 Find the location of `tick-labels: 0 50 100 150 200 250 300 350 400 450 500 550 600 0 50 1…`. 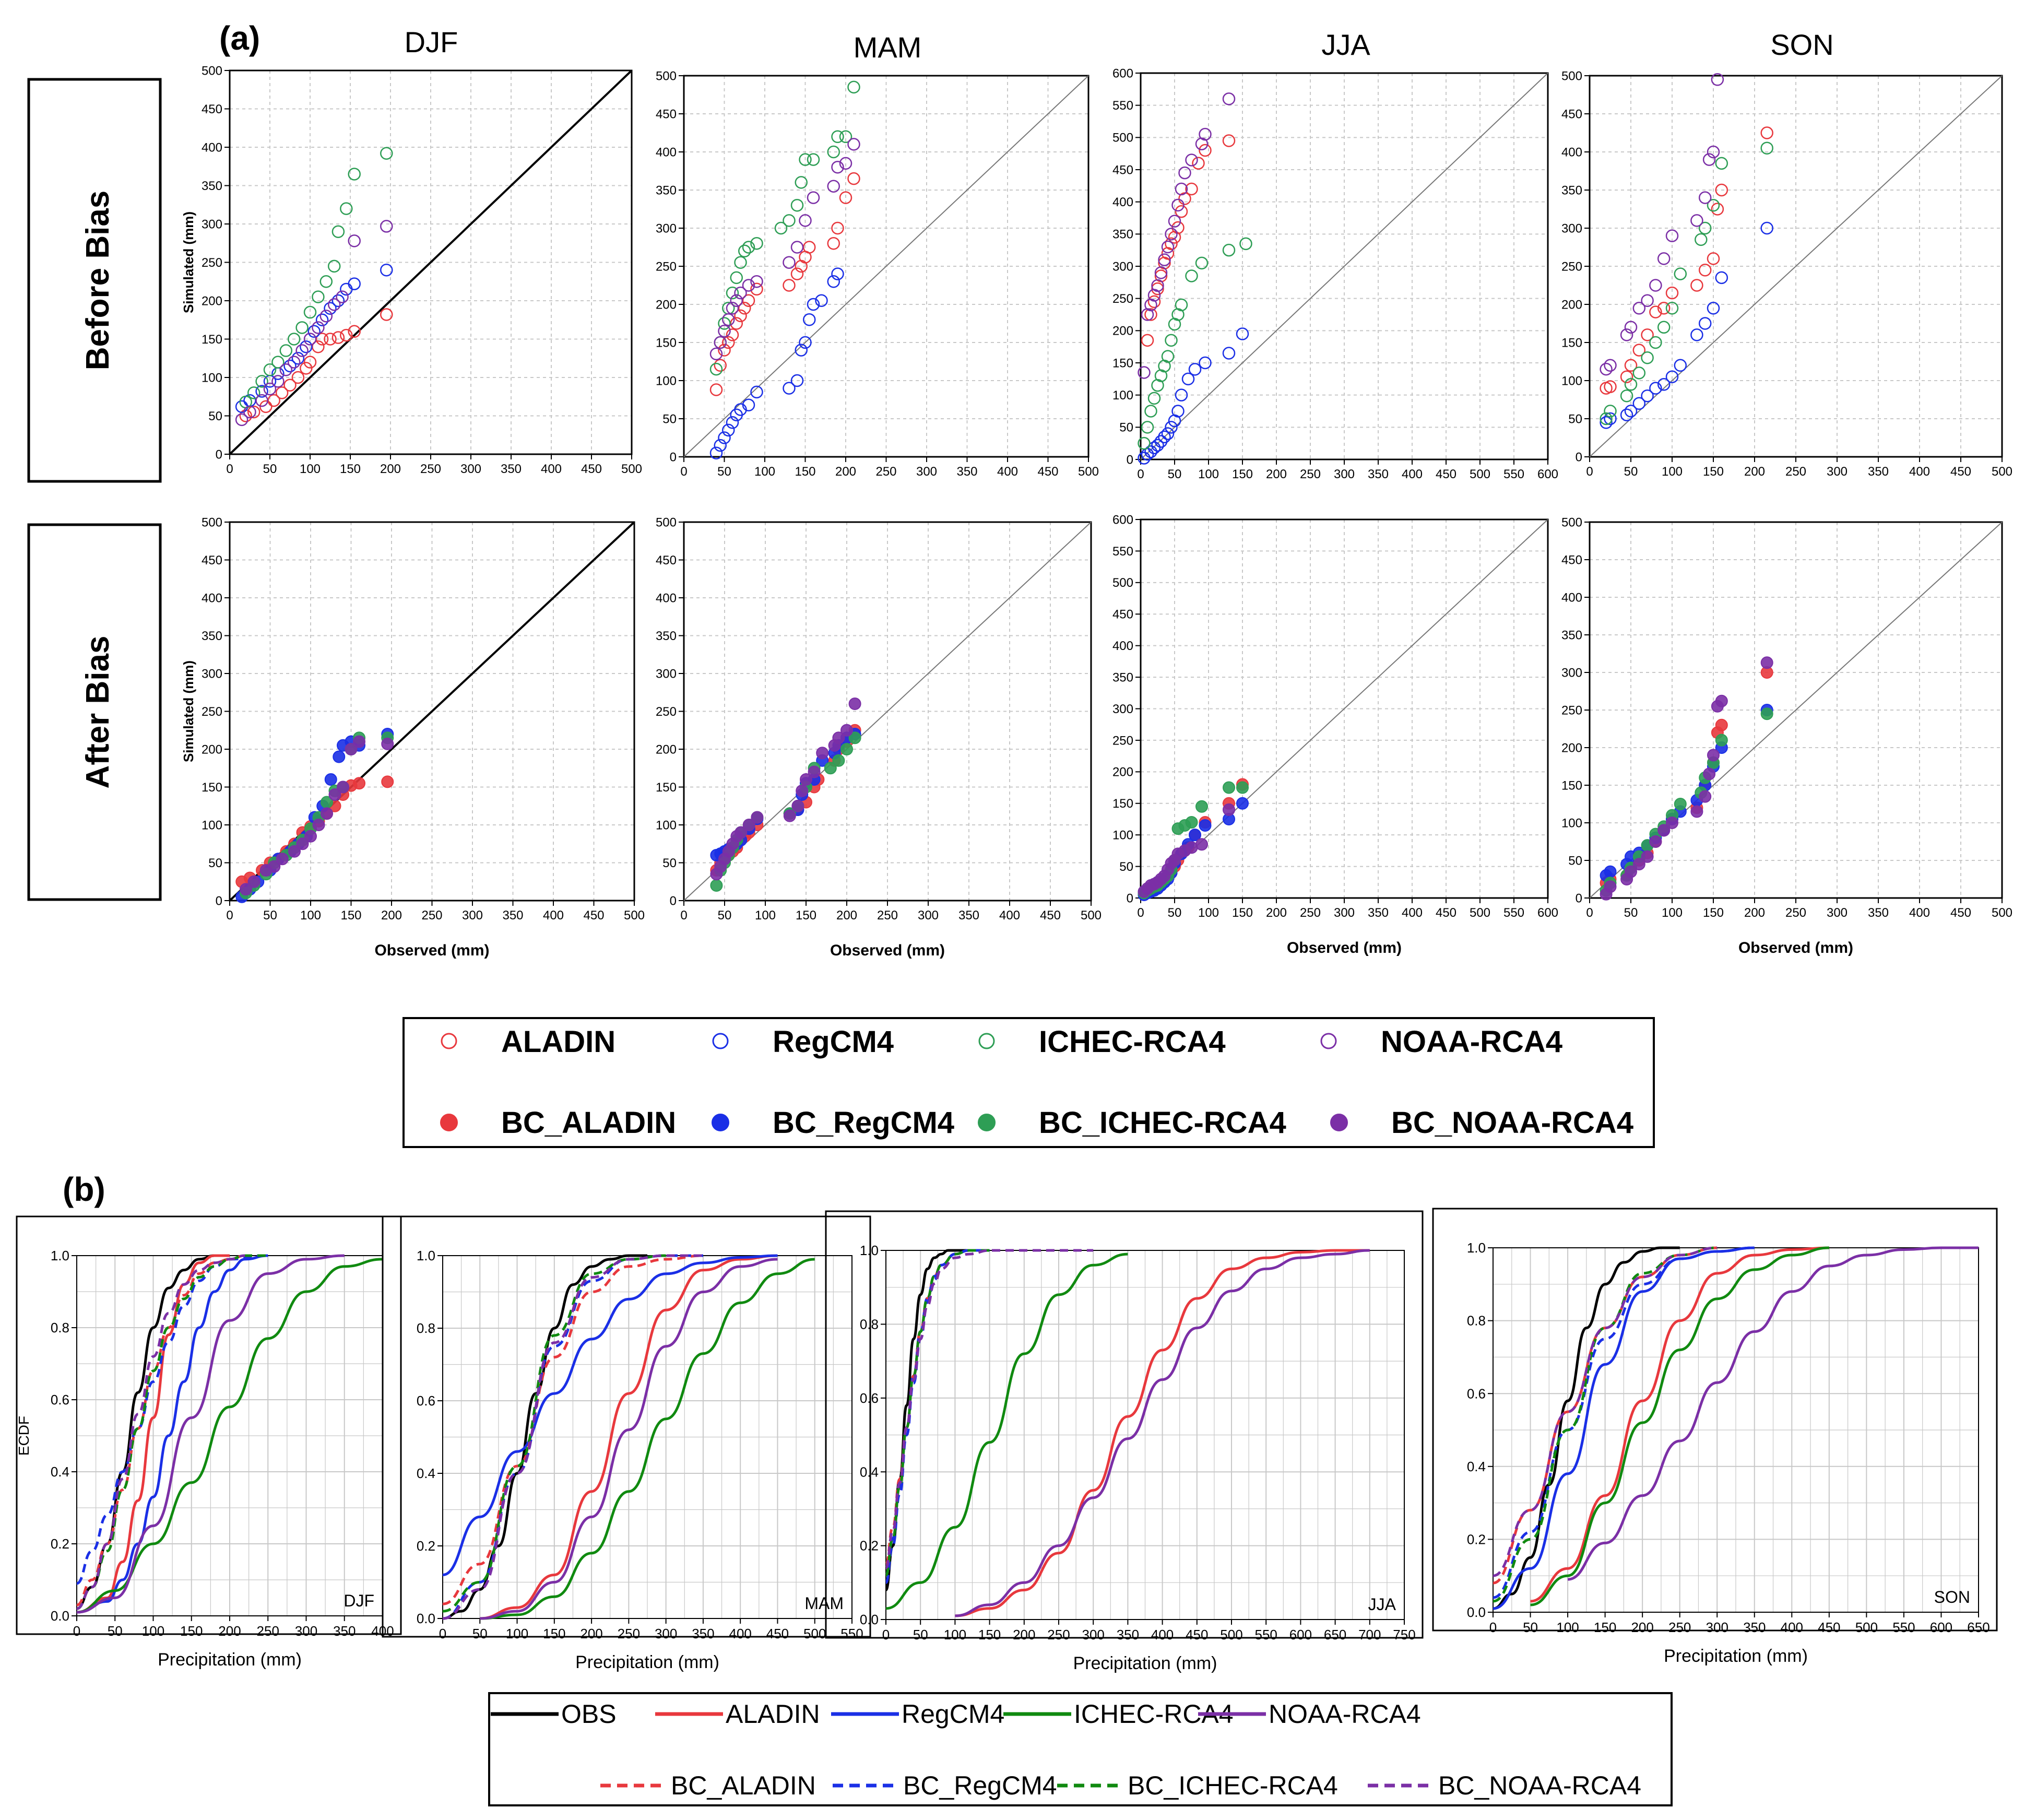

tick-labels: 0 50 100 150 200 250 300 350 400 450 500 550 600 0 50 1… is located at coordinates (1335, 717).